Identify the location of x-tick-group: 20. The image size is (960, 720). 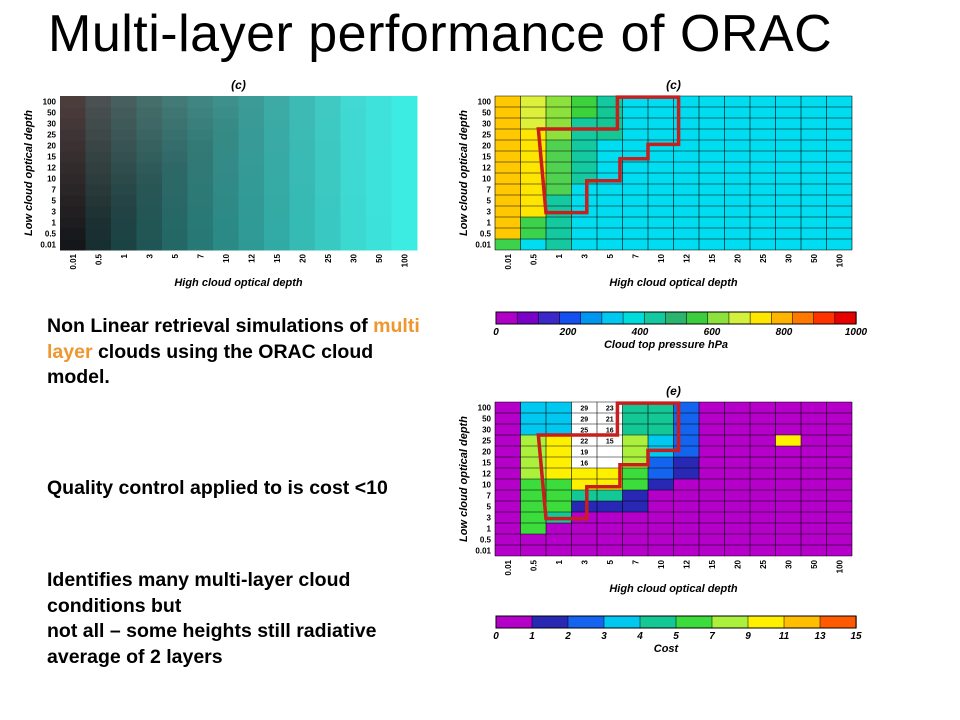
(302, 257).